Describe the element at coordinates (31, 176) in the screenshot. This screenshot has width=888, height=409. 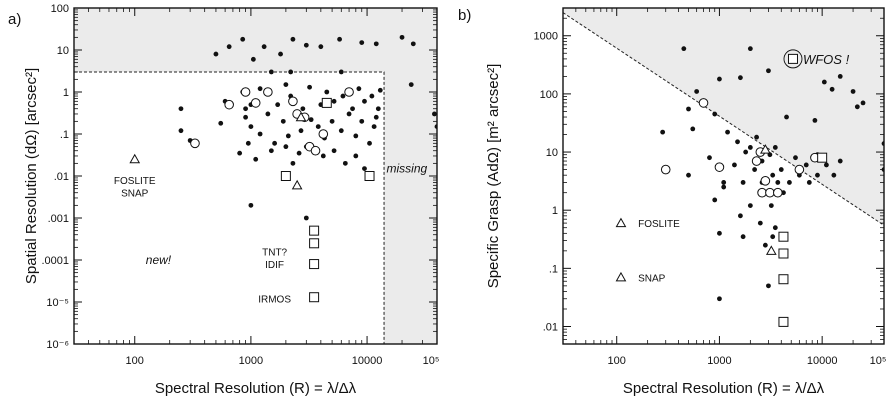
I see `y-axis-label: Spatial Resolution (dΩ) [arcsec²]` at that location.